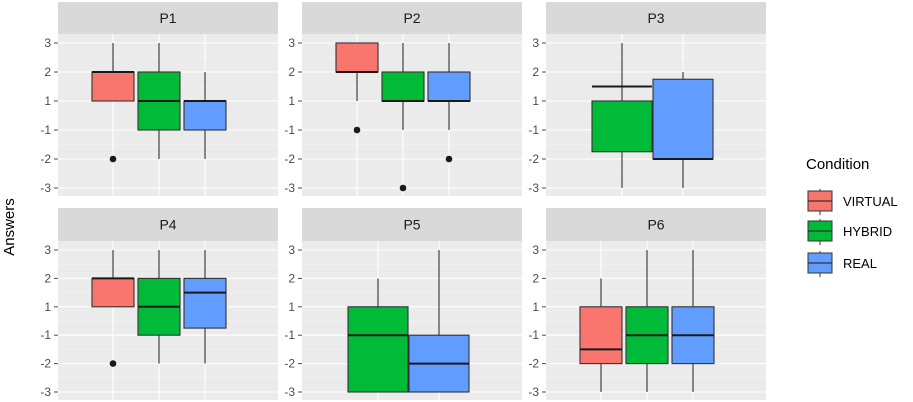  I want to click on panel-p3: P3 3 2 1 -1 -2 -3, so click(647, 99).